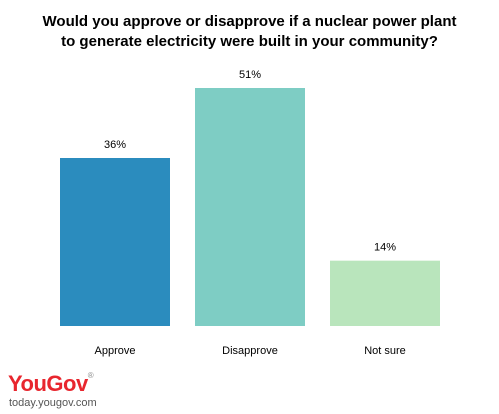 The image size is (499, 414). Describe the element at coordinates (115, 351) in the screenshot. I see `category-label: Approve` at that location.